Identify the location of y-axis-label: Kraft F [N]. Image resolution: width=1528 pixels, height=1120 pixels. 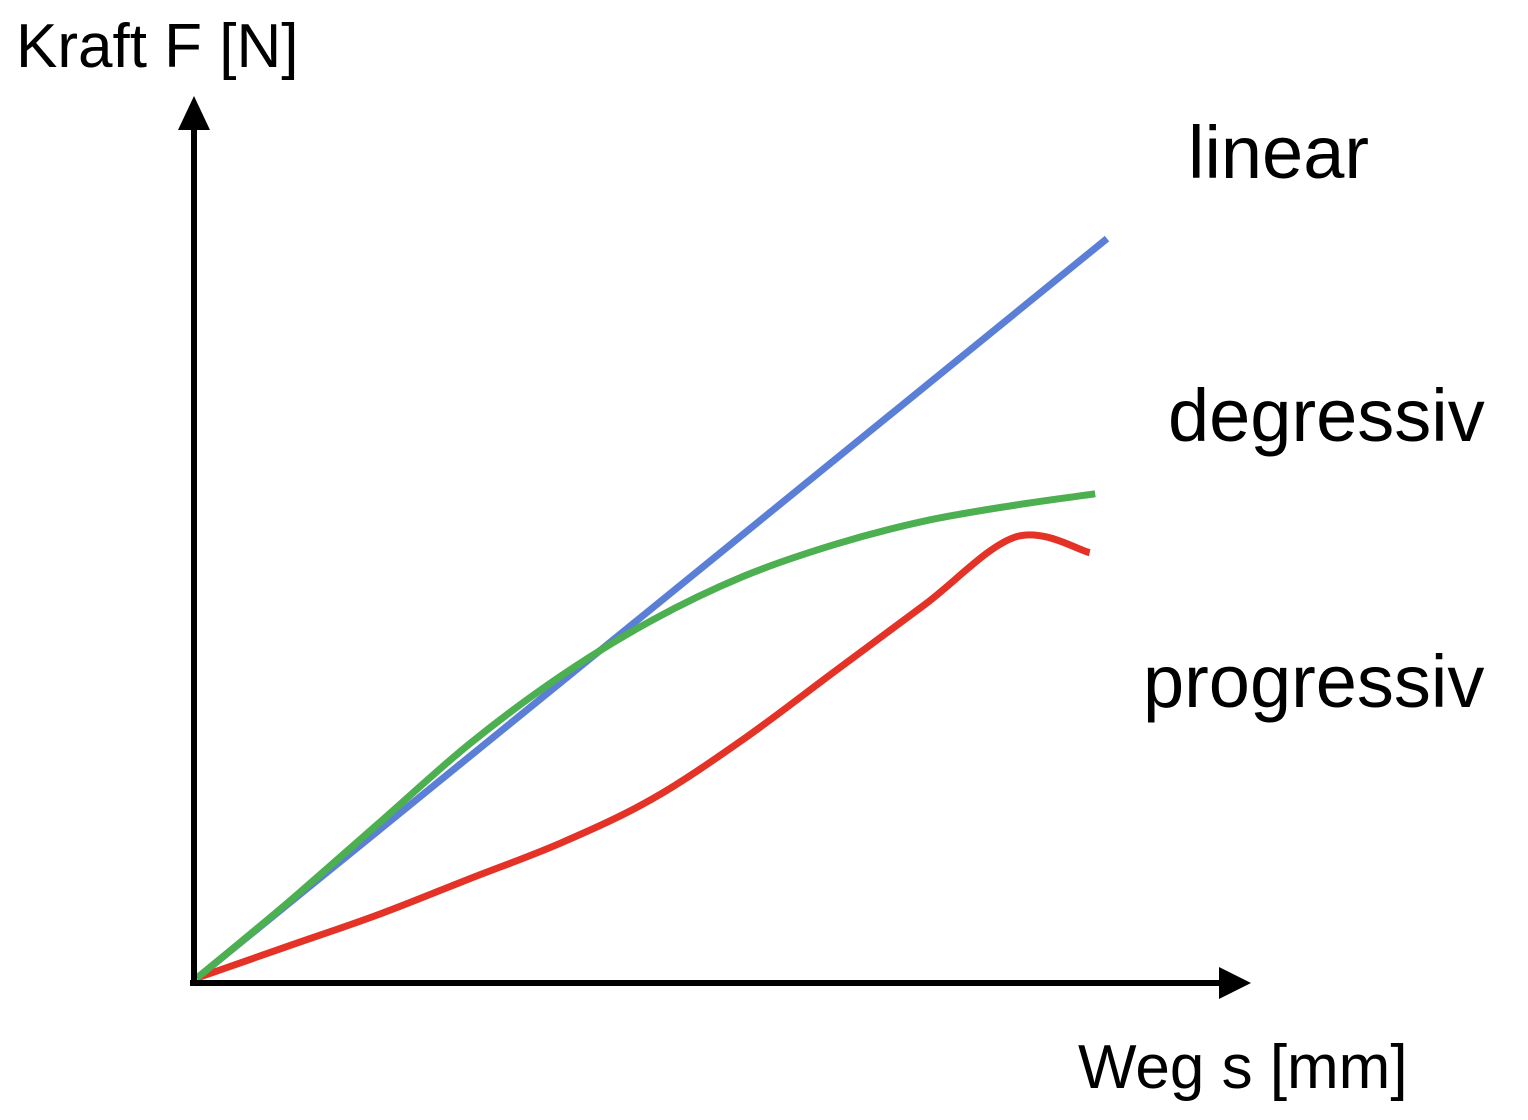
(157, 46).